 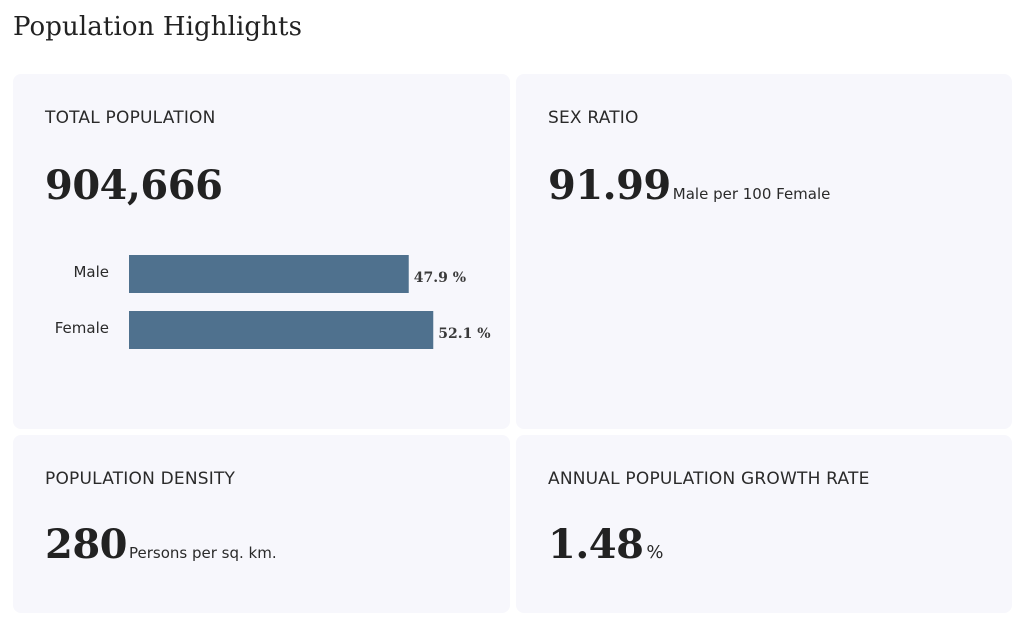 What do you see at coordinates (269, 274) in the screenshot?
I see `bar-male` at bounding box center [269, 274].